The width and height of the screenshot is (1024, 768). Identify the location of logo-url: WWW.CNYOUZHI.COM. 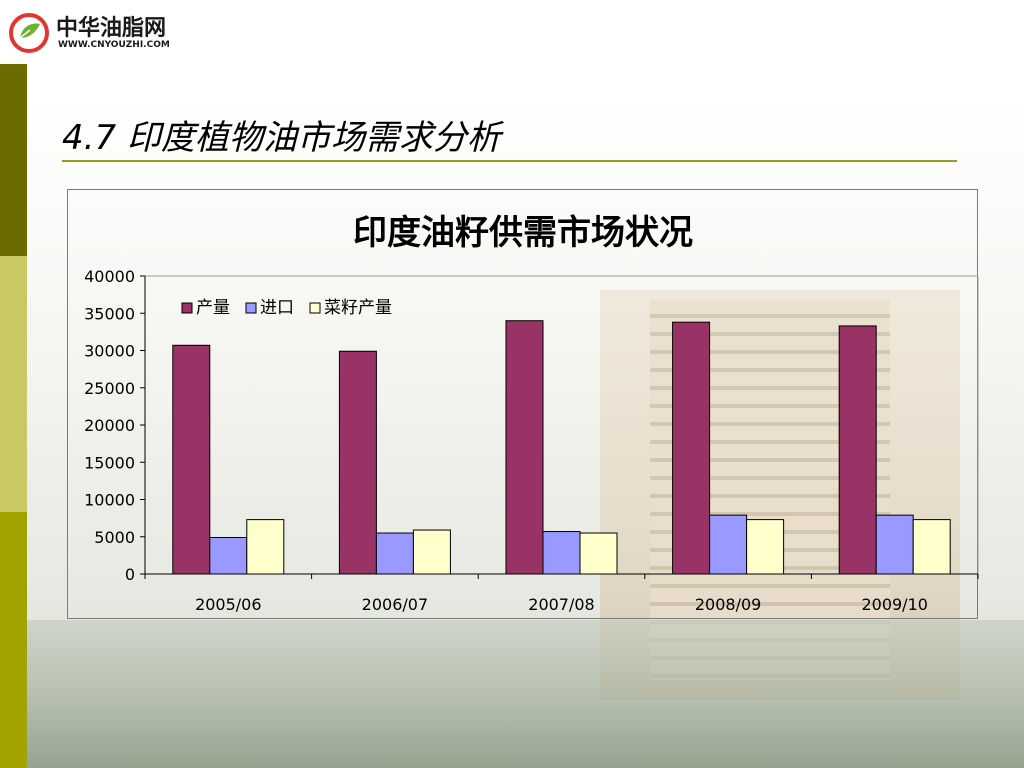
(114, 45).